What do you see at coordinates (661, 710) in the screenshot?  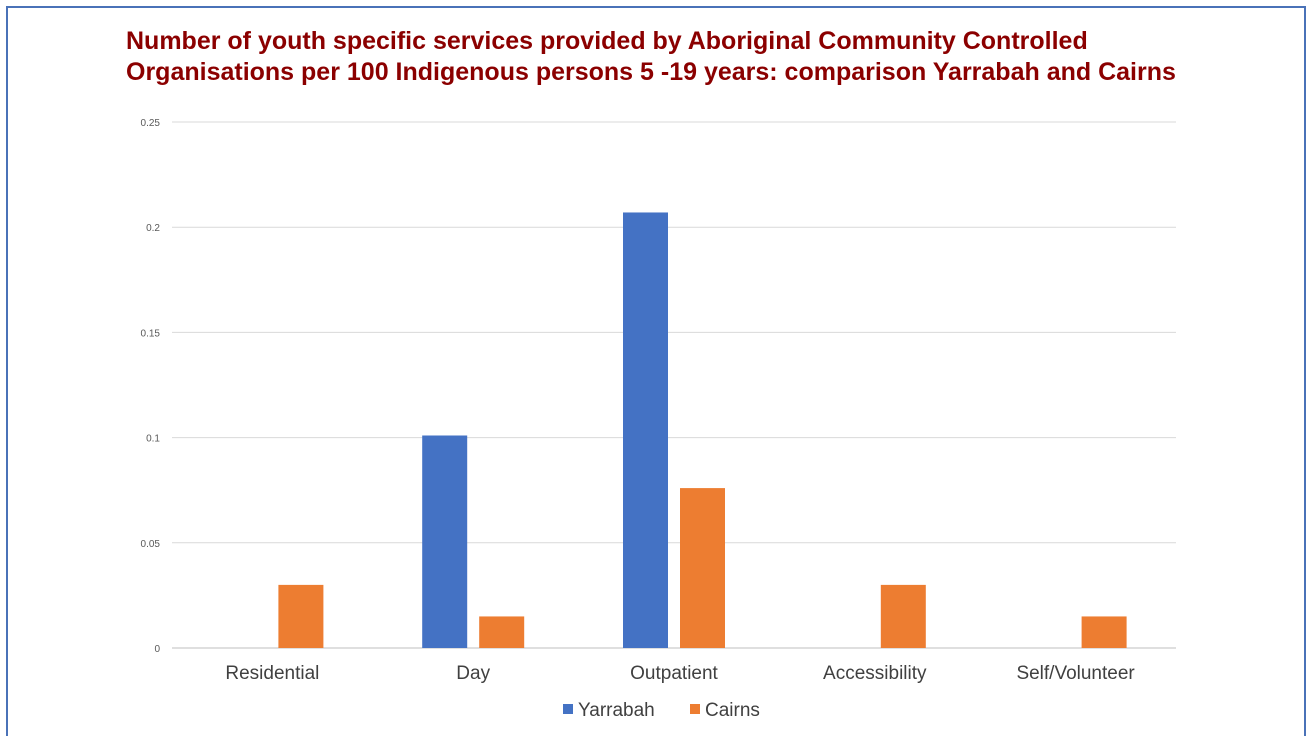 I see `legend: Yarrabah Cairns` at bounding box center [661, 710].